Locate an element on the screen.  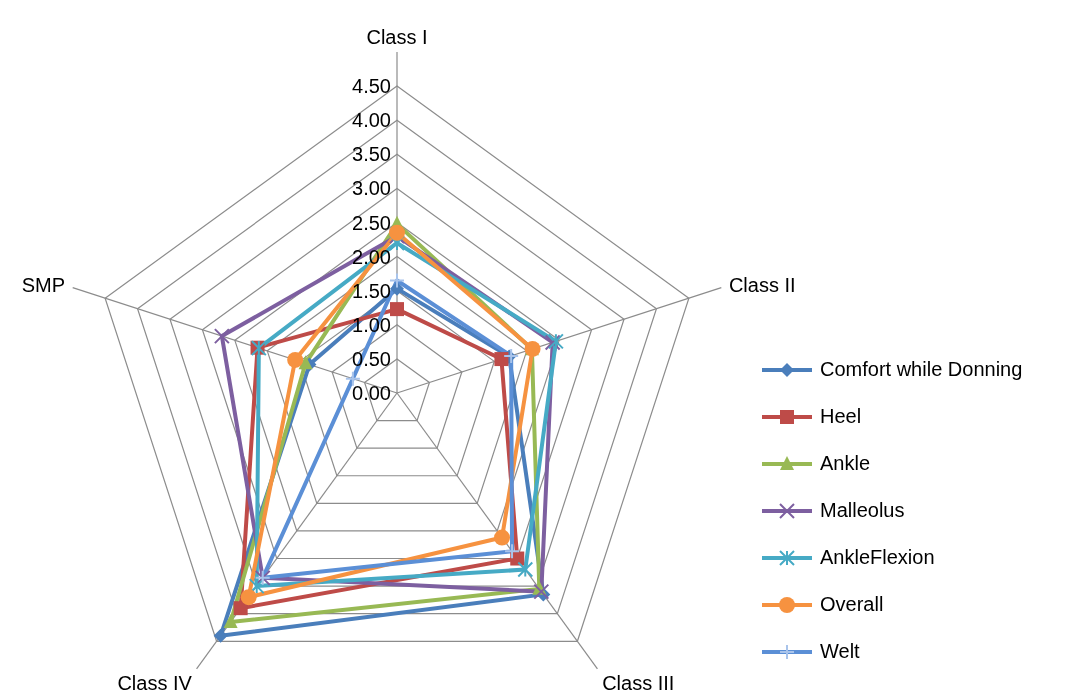
spoke-label: SMP is located at coordinates (43, 285).